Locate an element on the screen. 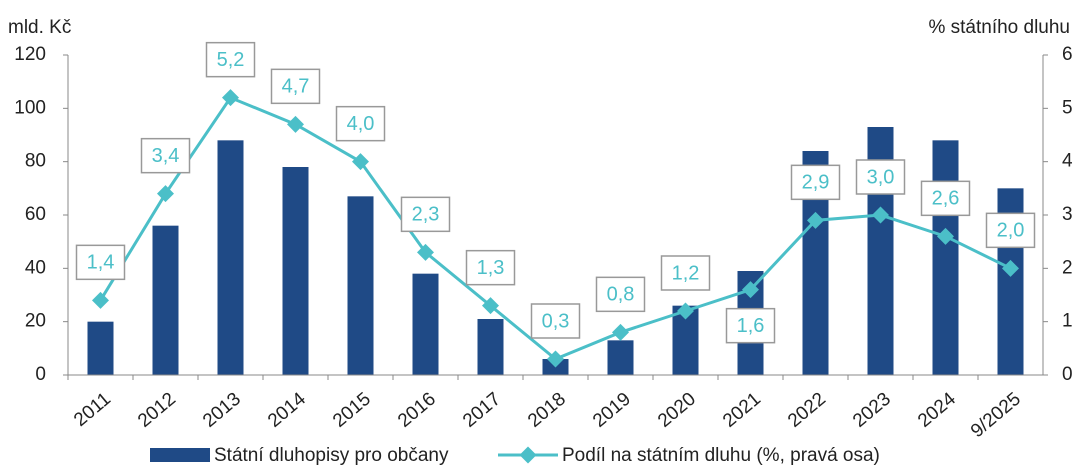  x-tick-label: 2018 is located at coordinates (547, 410).